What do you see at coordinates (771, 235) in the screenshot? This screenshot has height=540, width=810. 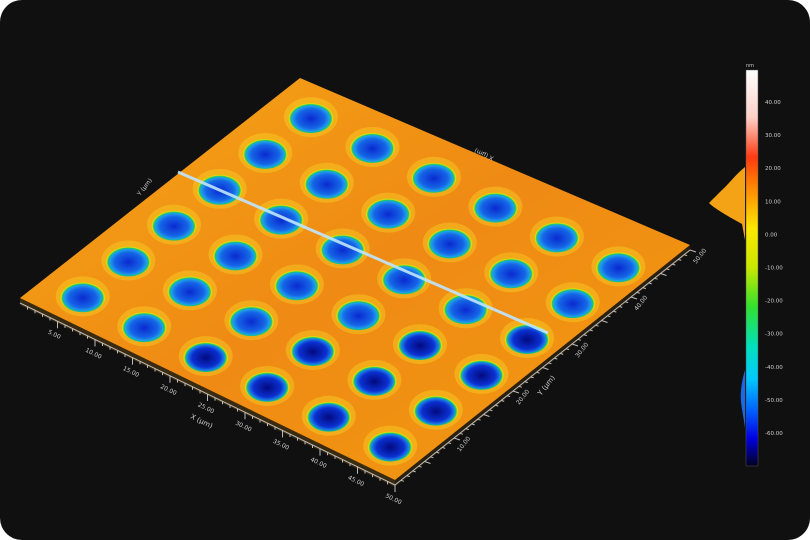 I see `colorbar-tick-label: 0.00` at bounding box center [771, 235].